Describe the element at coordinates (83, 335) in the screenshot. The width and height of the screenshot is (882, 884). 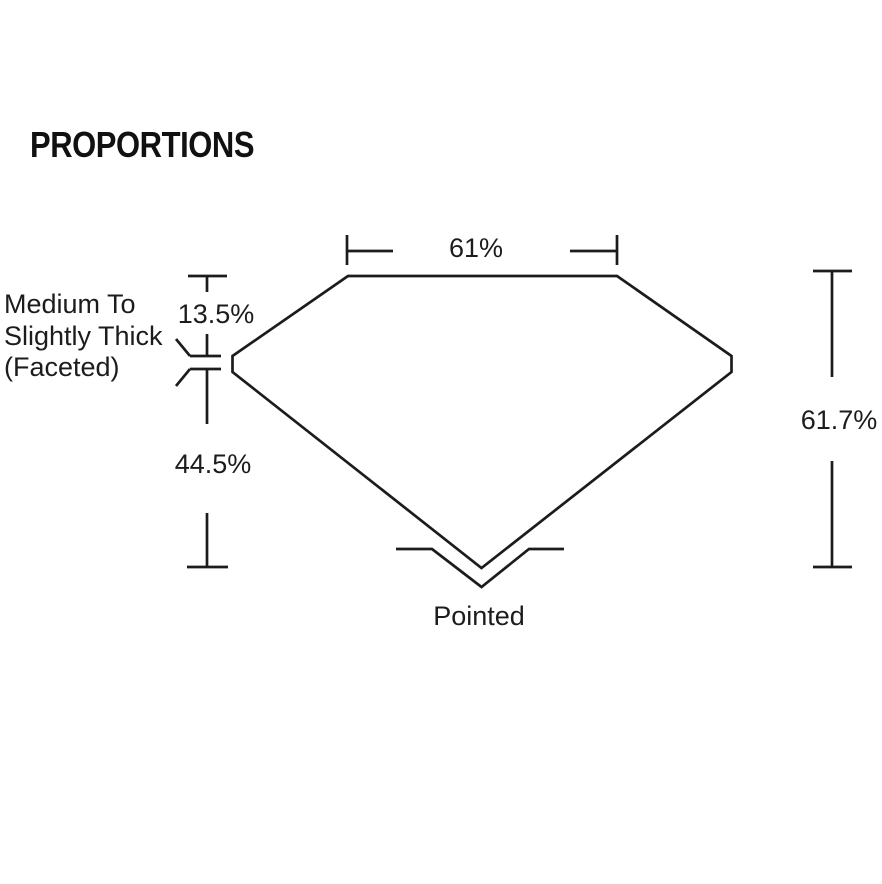
I see `girdle-thickness-label: Medium To Slightly Thick (Faceted)` at that location.